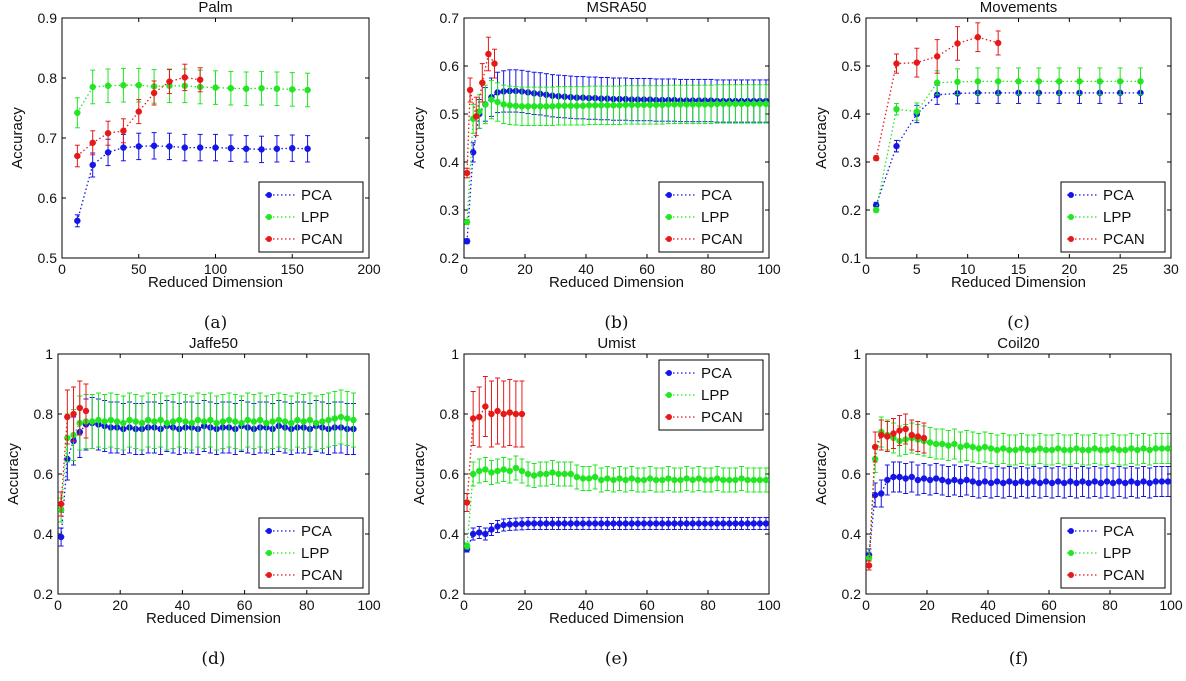 The height and width of the screenshot is (681, 1186). Describe the element at coordinates (48, 138) in the screenshot. I see `y-tick-label: 0.7` at that location.